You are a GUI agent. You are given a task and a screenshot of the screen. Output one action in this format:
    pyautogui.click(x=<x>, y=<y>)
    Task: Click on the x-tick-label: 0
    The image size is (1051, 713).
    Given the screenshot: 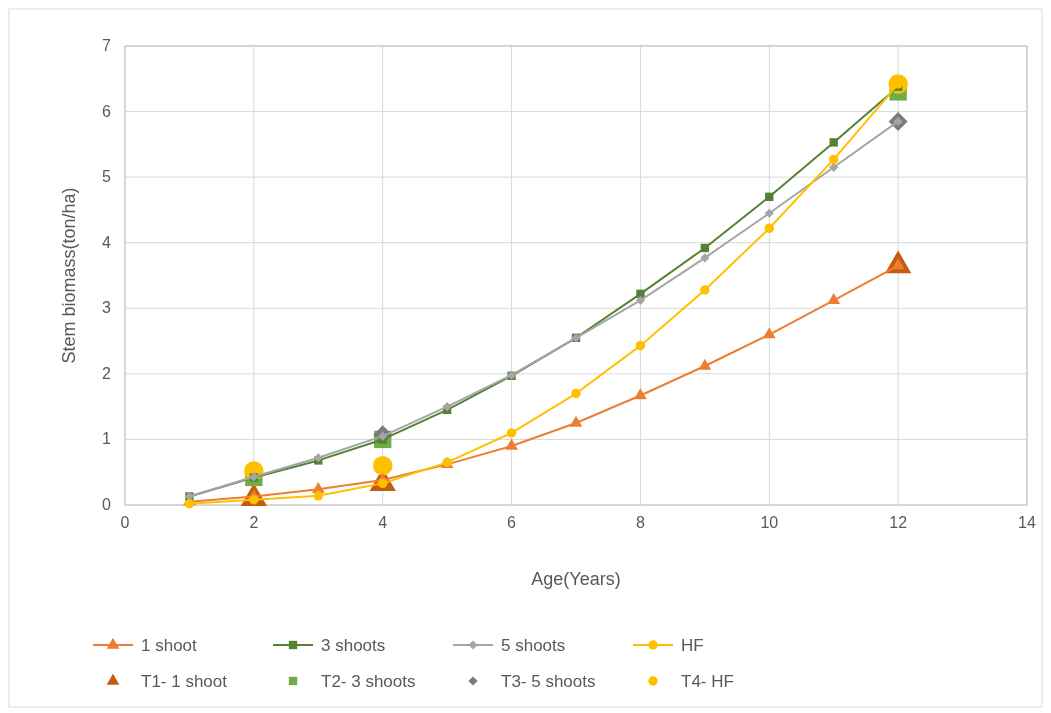 What is the action you would take?
    pyautogui.click(x=125, y=522)
    